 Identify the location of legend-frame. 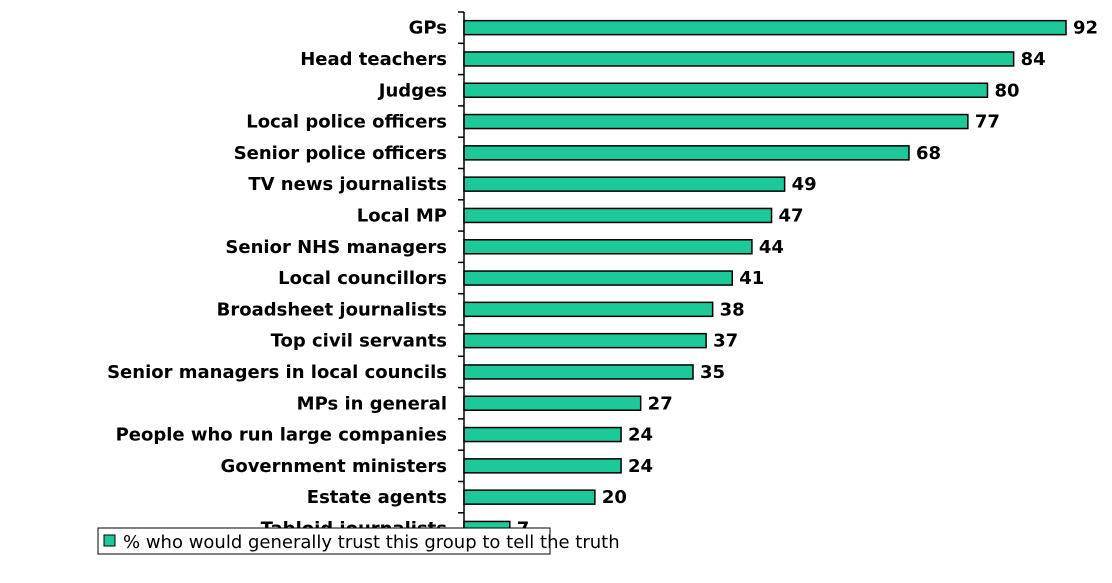
(324, 541).